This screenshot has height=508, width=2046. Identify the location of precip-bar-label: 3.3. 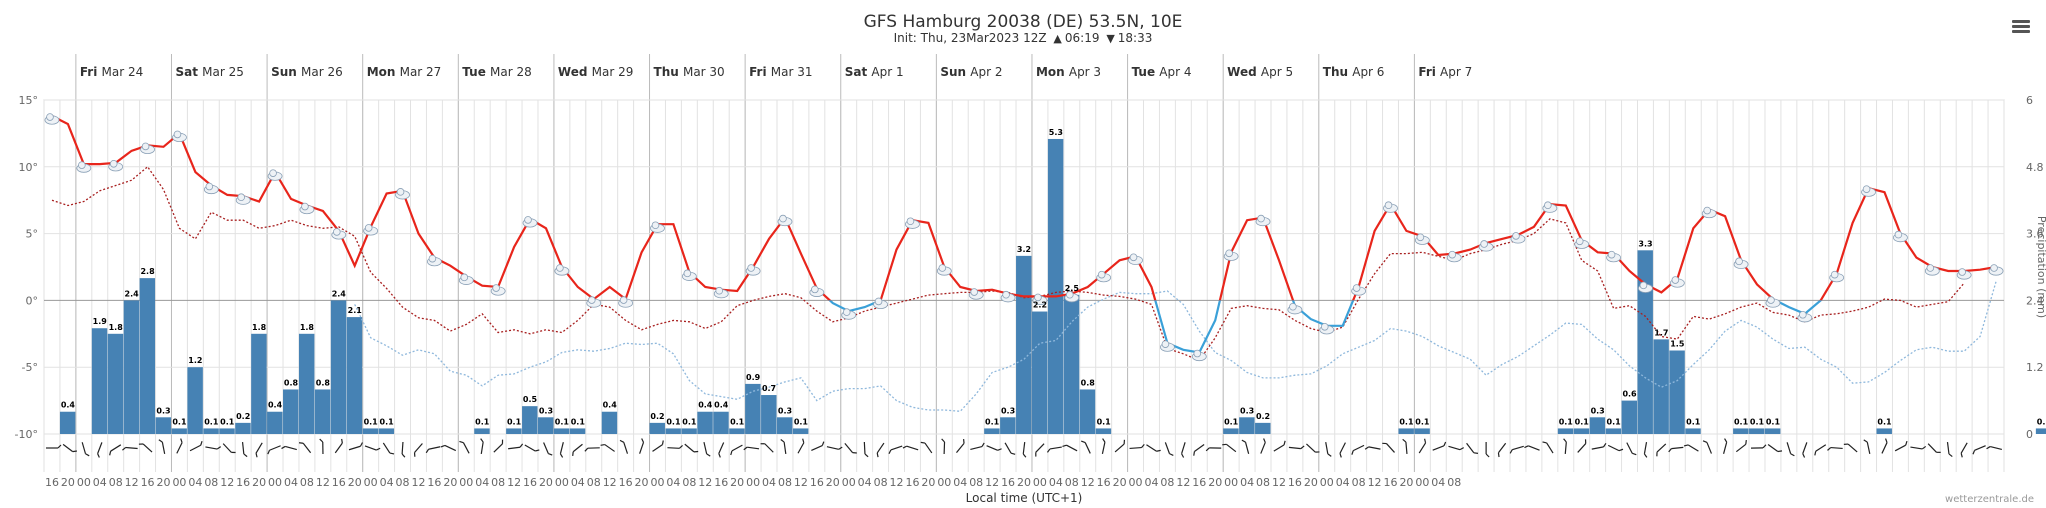
(1645, 243).